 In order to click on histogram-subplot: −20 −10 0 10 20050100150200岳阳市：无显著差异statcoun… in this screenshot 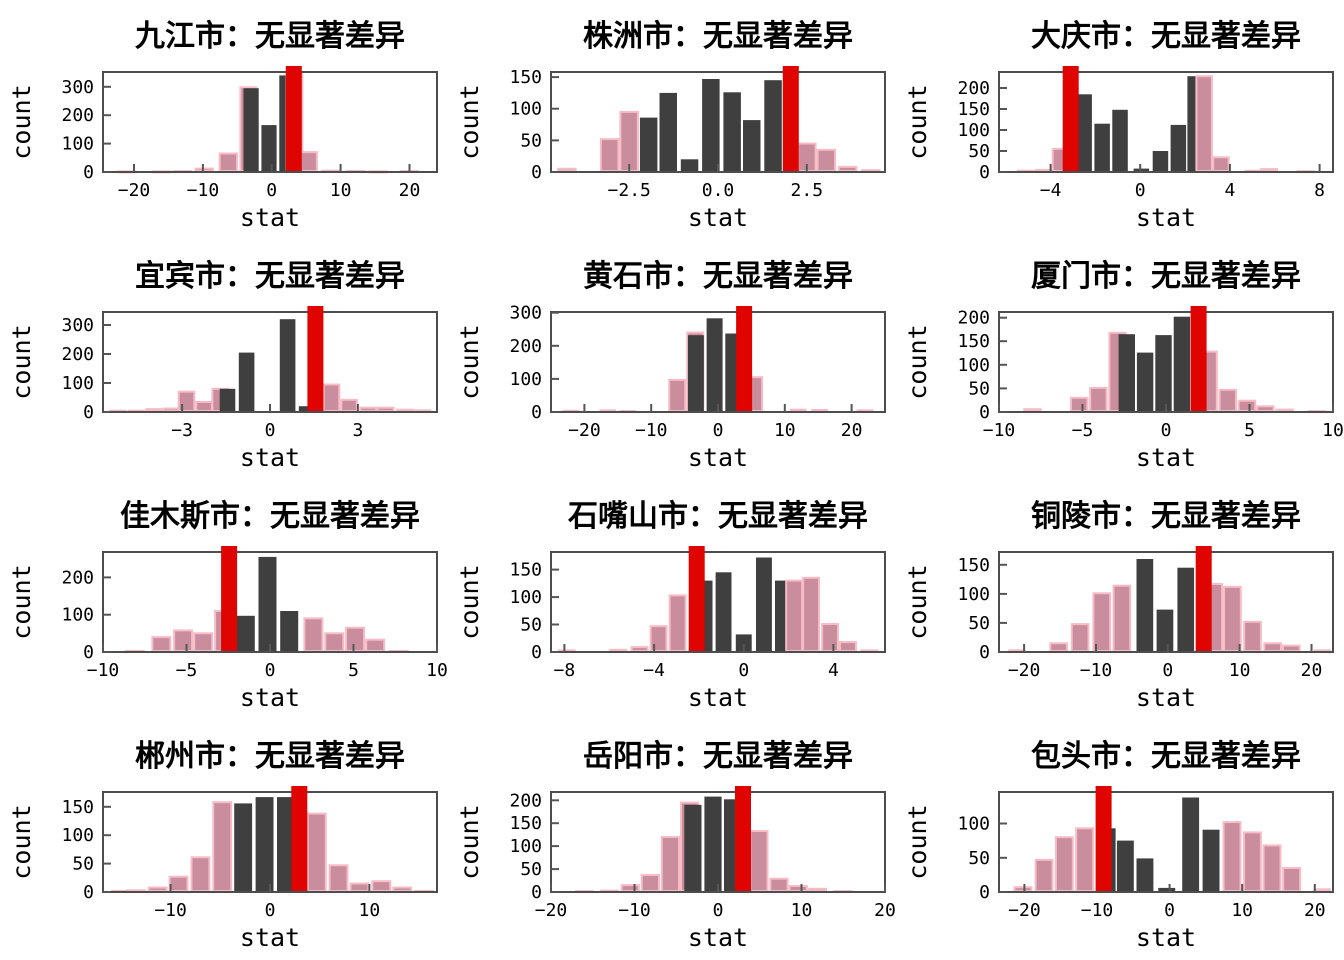, I will do `click(675, 845)`.